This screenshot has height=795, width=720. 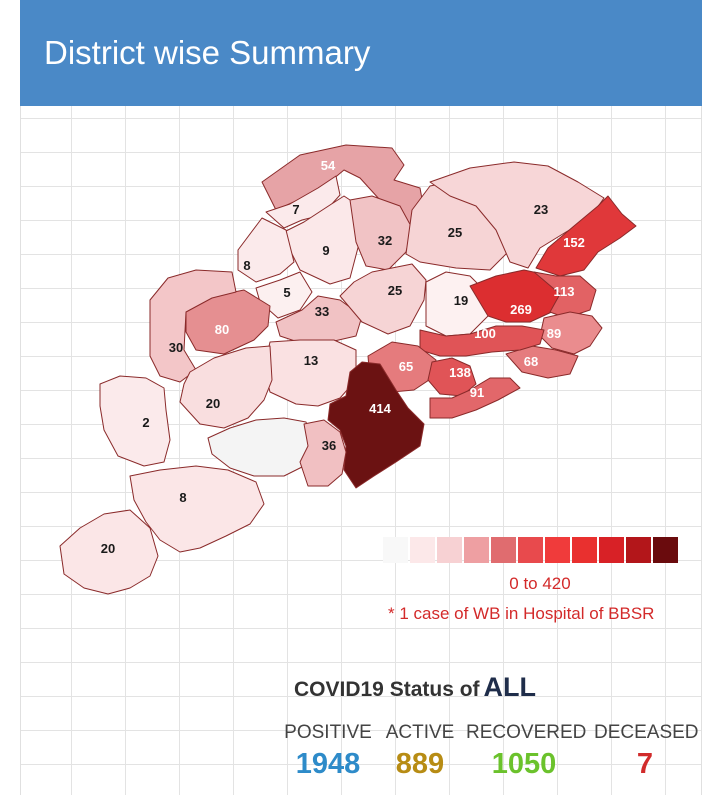 I want to click on stat-active-label: ACTIVE, so click(x=420, y=732).